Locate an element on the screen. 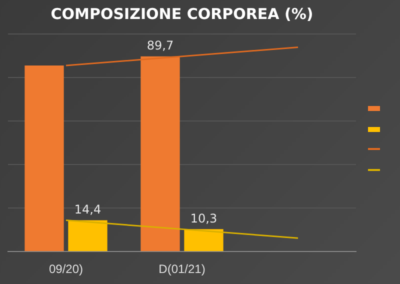 The image size is (400, 284). chart-title: COMPOSIZIONE CORPOREA (%) is located at coordinates (182, 13).